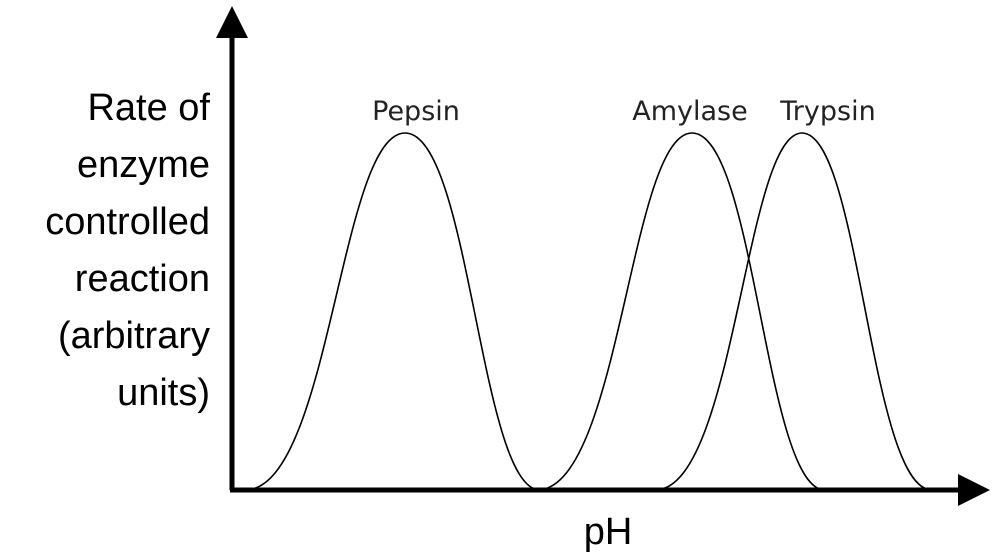  Describe the element at coordinates (416, 111) in the screenshot. I see `curve-label: Pepsin` at that location.